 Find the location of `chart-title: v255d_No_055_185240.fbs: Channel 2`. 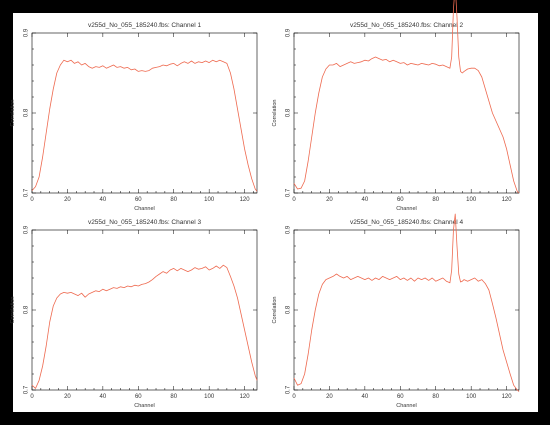

chart-title: v255d_No_055_185240.fbs: Channel 2 is located at coordinates (407, 25).